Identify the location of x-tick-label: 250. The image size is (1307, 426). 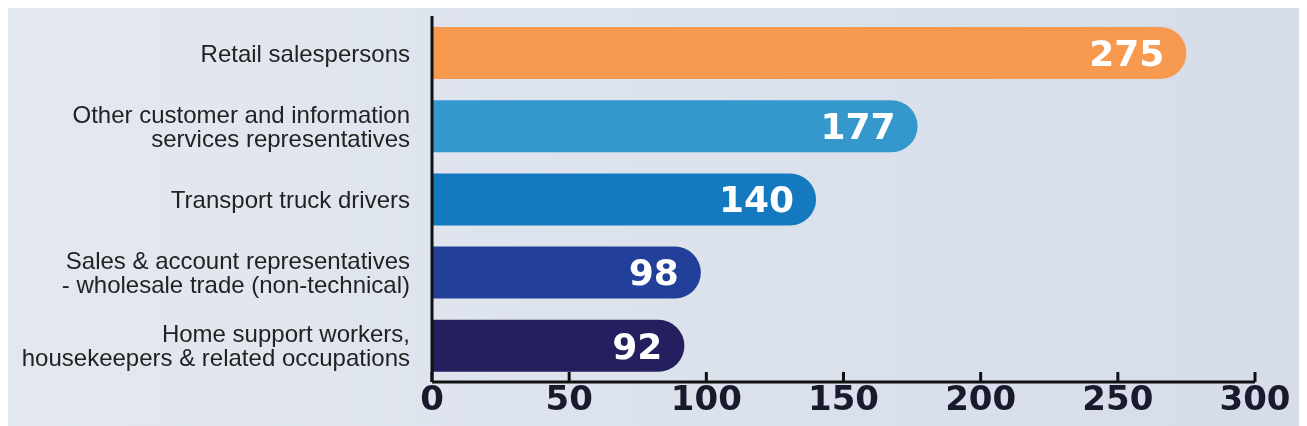
(1118, 398).